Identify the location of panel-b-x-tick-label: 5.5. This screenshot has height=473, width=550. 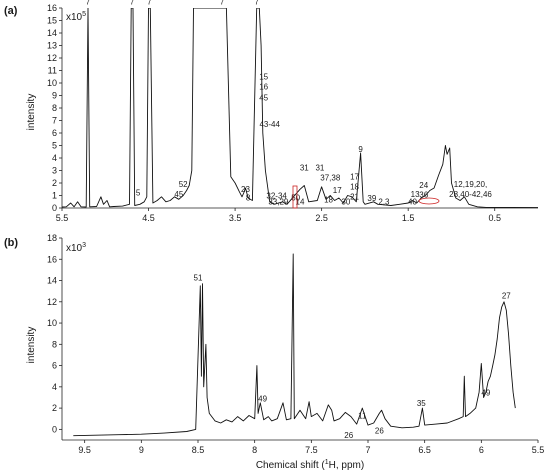
(538, 450).